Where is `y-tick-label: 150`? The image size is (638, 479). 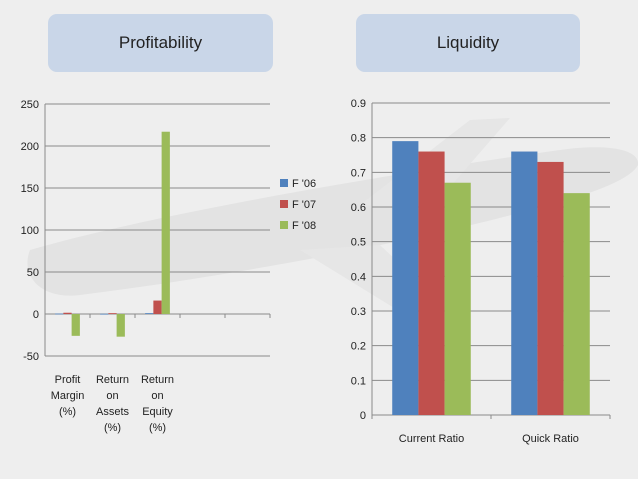 y-tick-label: 150 is located at coordinates (30, 189).